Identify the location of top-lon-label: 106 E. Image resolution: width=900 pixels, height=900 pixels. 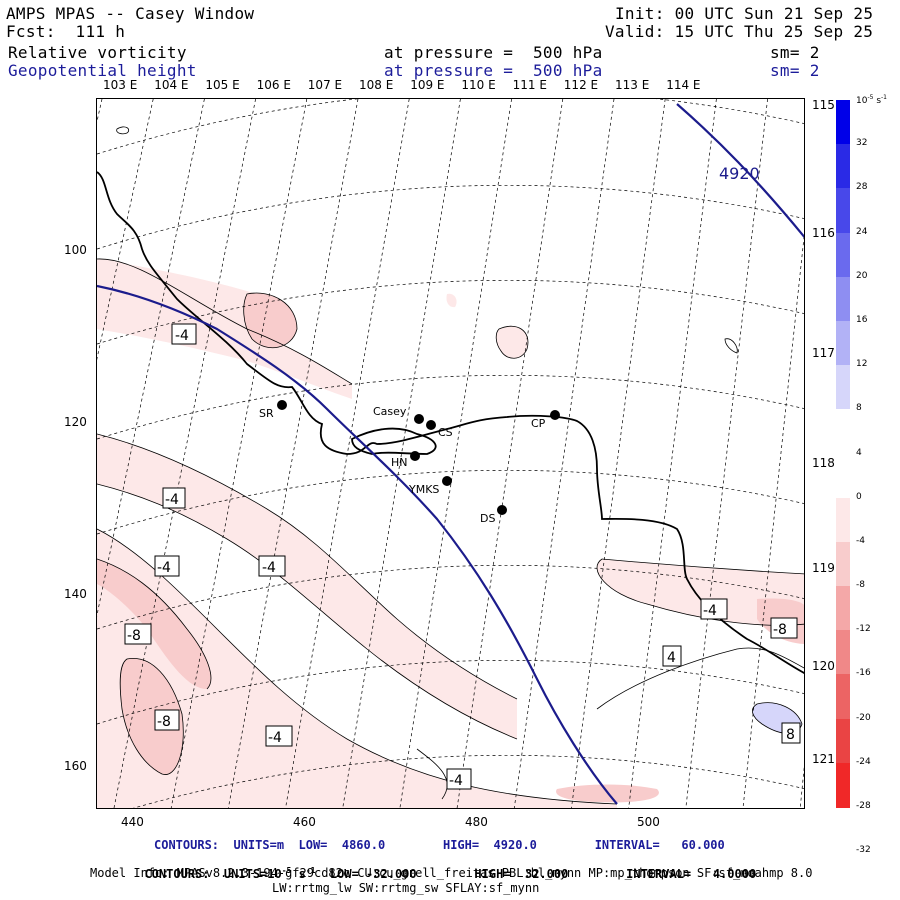
(273, 85).